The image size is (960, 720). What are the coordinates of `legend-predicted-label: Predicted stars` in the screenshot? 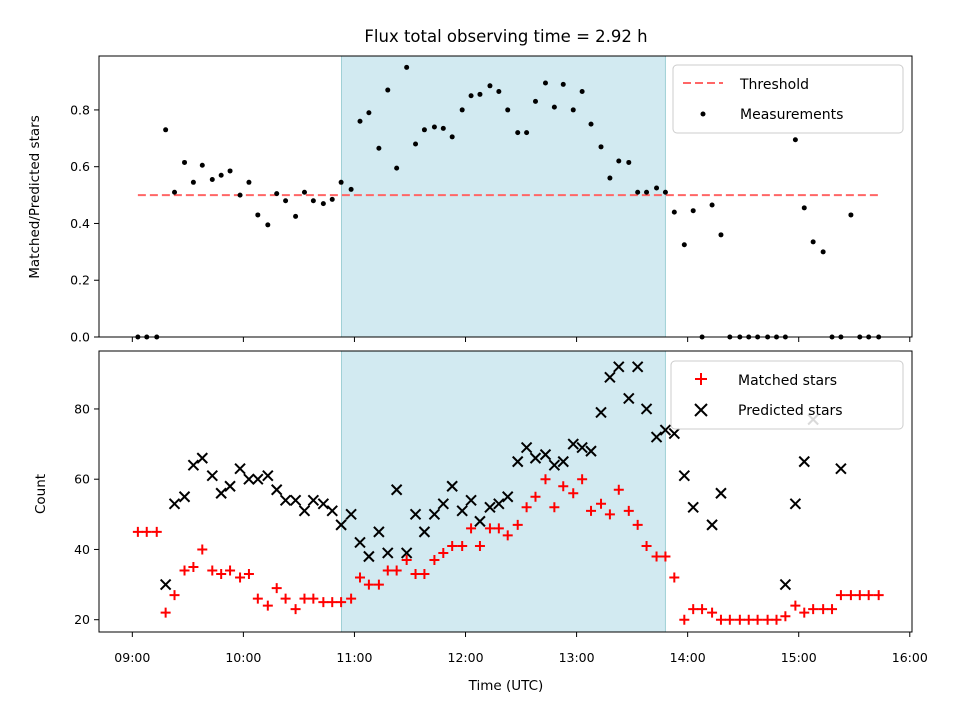 It's located at (790, 411).